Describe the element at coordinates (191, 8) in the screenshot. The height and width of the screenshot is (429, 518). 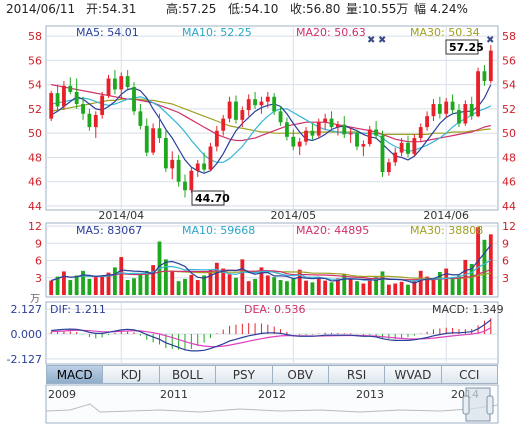
I see `quote-high: 高:57.25` at that location.